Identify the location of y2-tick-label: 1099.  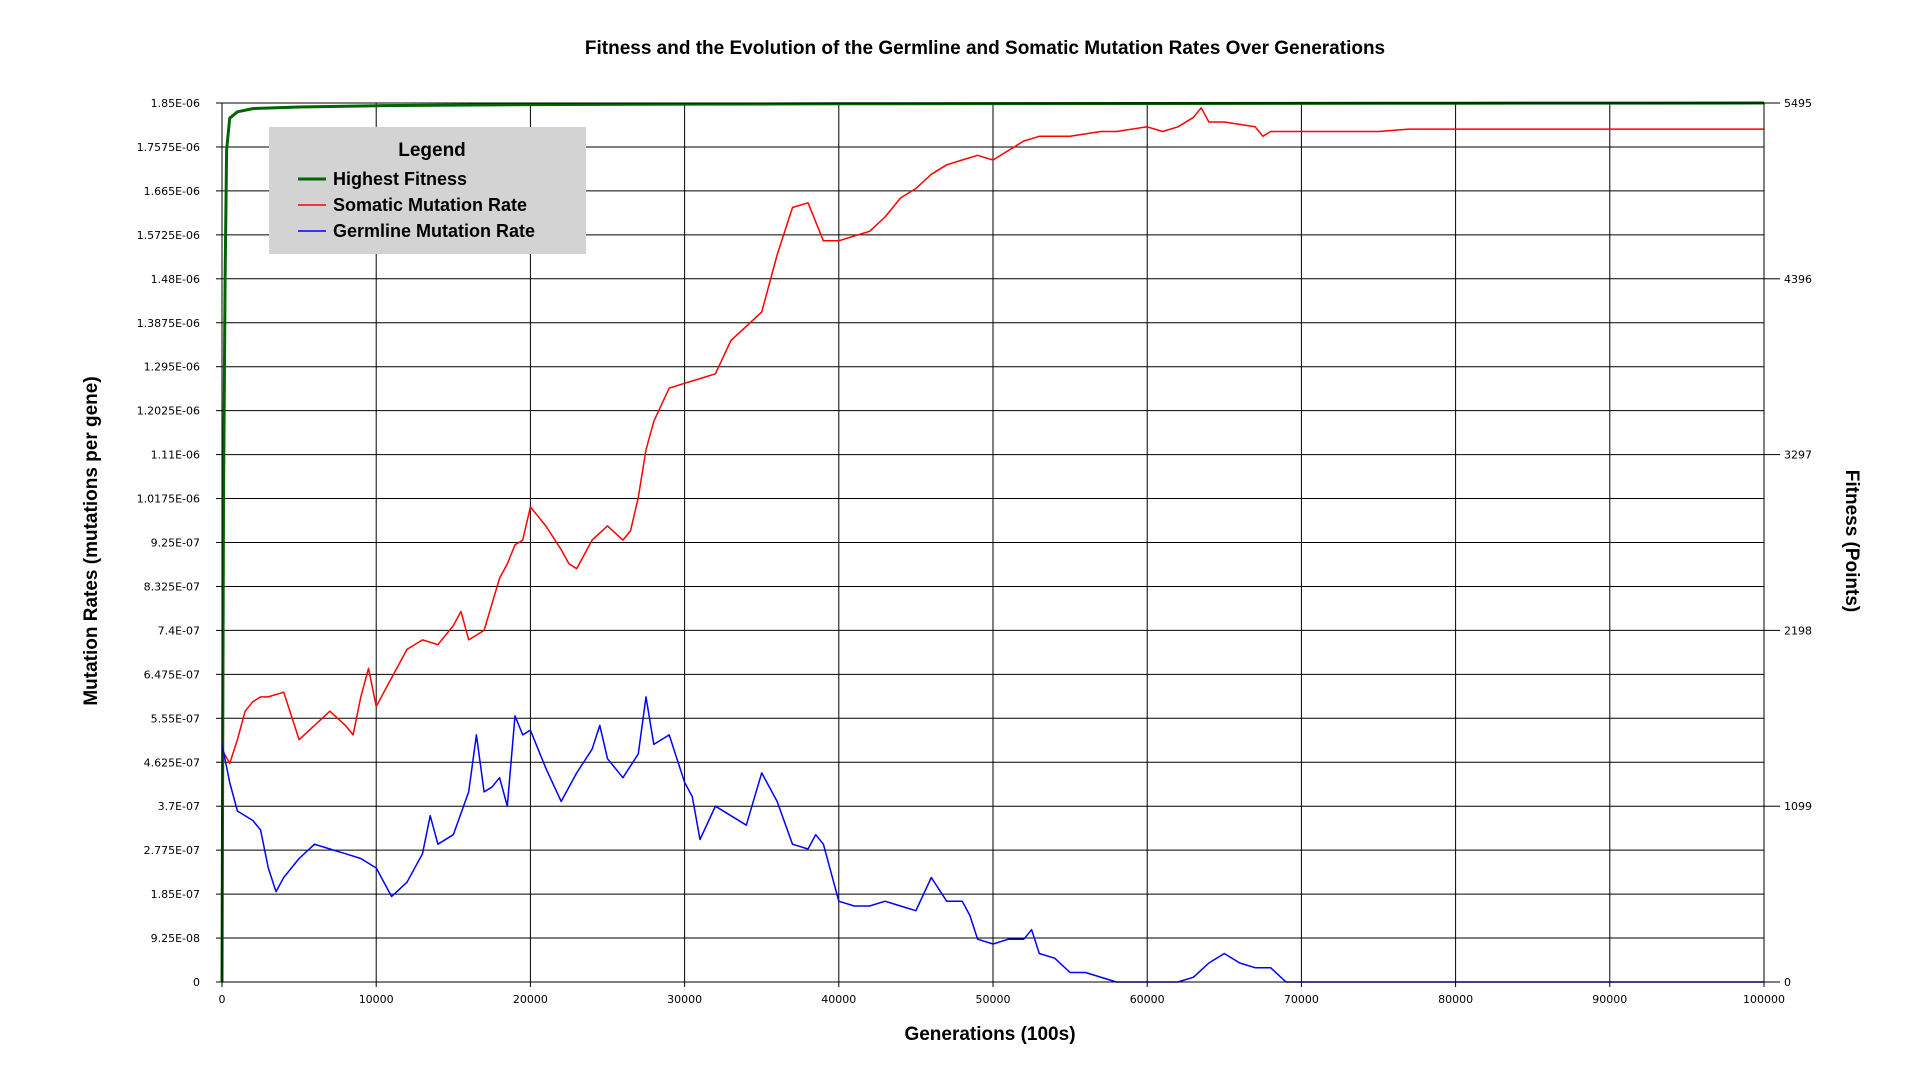
(1798, 806).